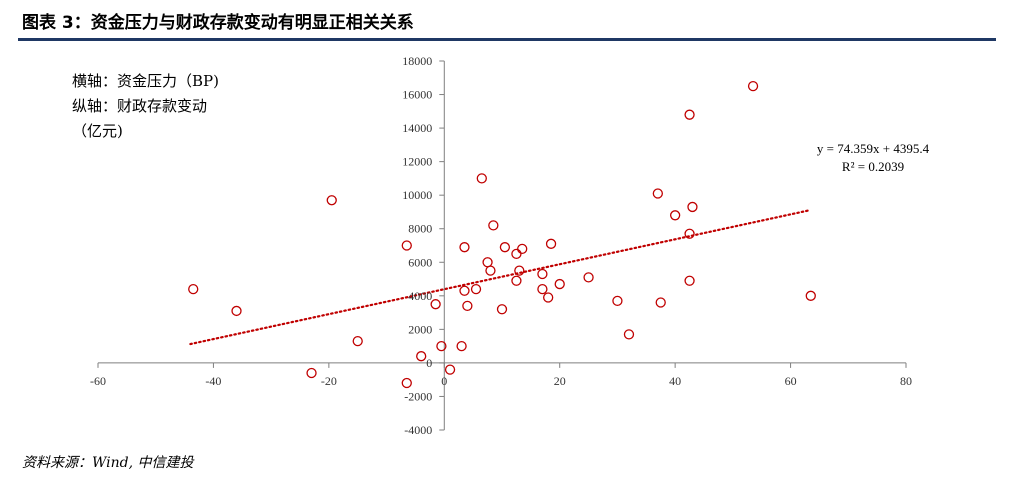 Image resolution: width=1014 pixels, height=483 pixels. What do you see at coordinates (420, 296) in the screenshot?
I see `y-tick-label: 4000` at bounding box center [420, 296].